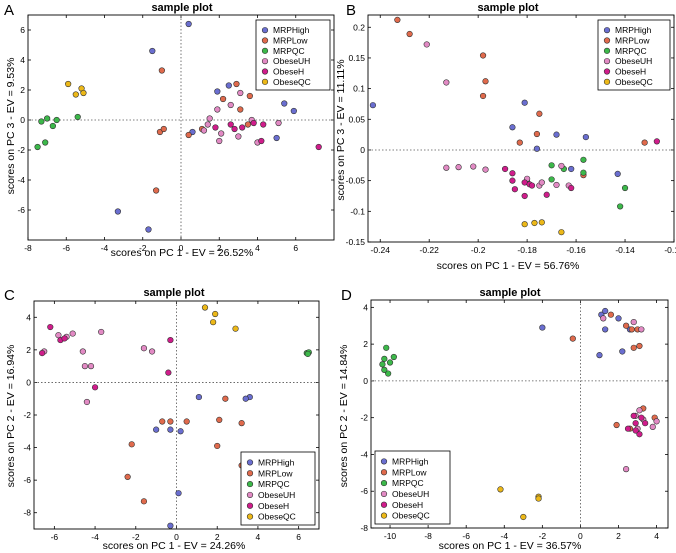 This screenshot has height=553, width=676. Describe the element at coordinates (576, 250) in the screenshot. I see `x-tick-label: -0.16` at that location.